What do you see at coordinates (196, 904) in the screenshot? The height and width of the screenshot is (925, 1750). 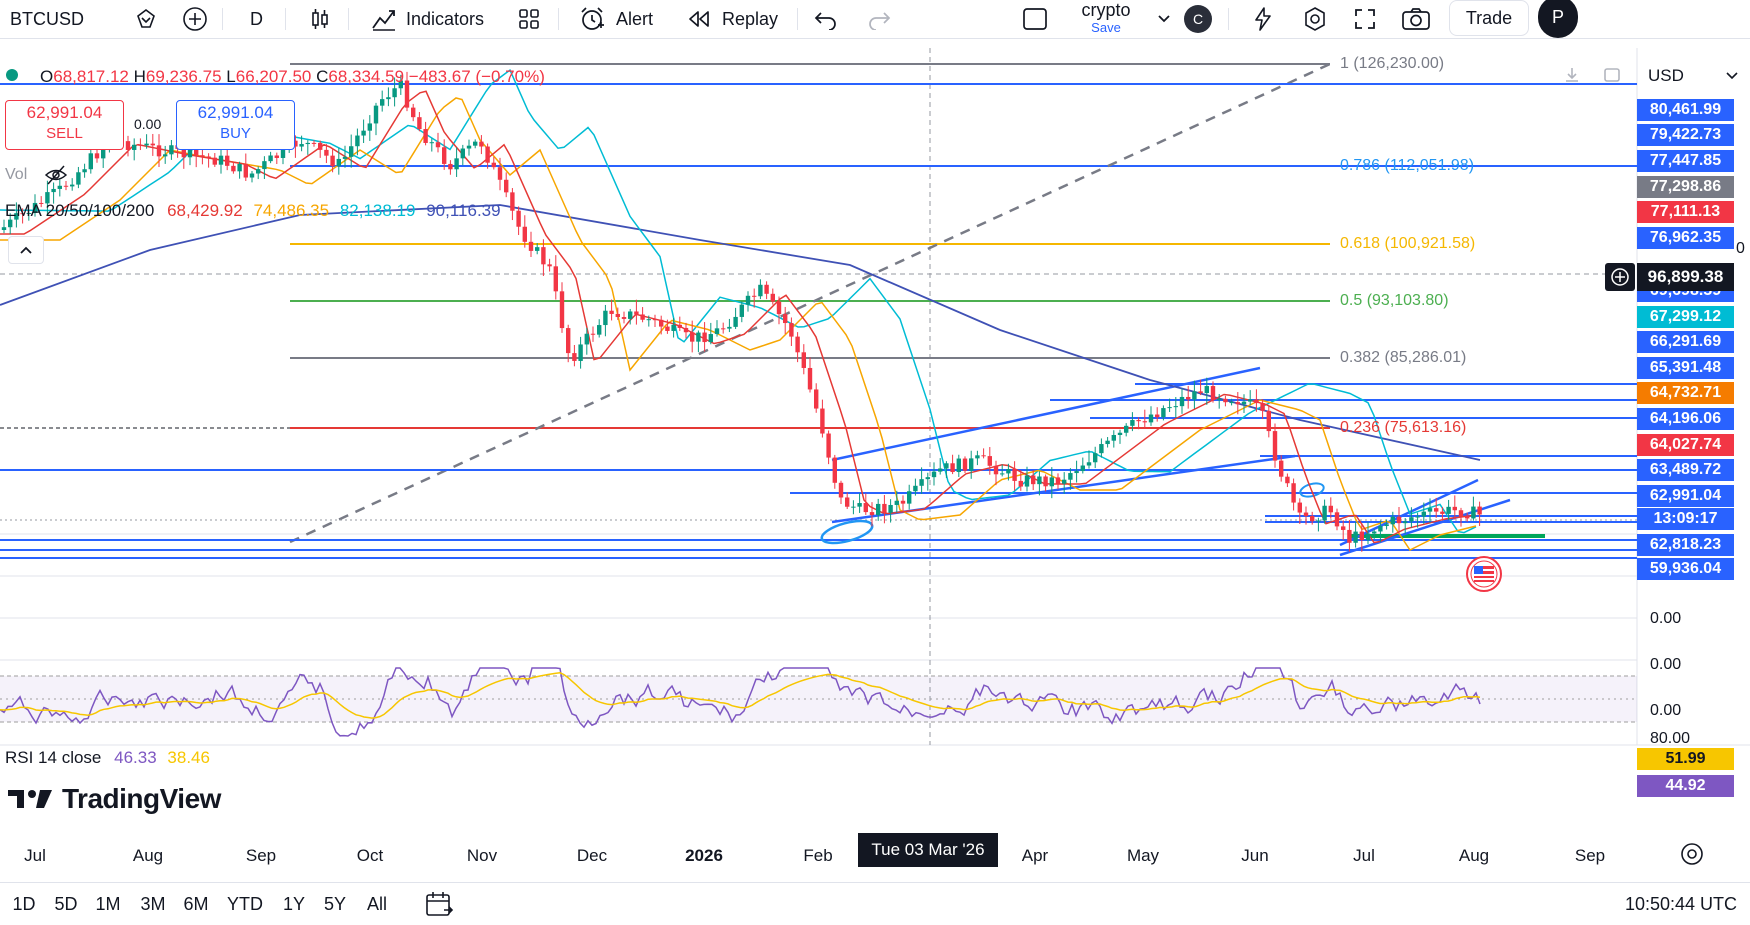 I see `timeframe-button: 6M` at bounding box center [196, 904].